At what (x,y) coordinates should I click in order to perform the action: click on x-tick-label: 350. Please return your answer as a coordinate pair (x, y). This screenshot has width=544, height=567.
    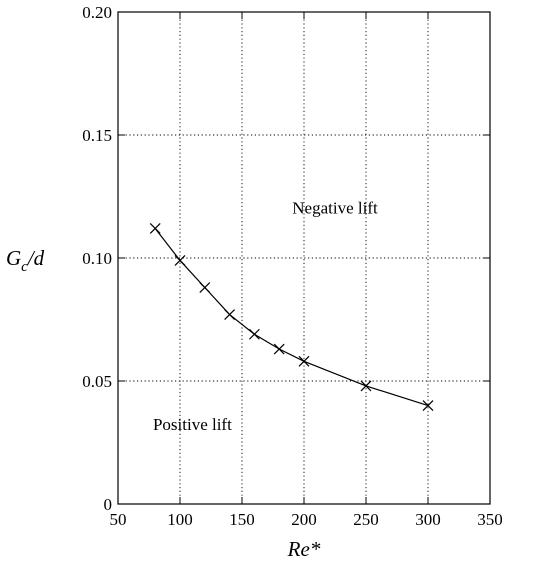
    Looking at the image, I should click on (490, 519).